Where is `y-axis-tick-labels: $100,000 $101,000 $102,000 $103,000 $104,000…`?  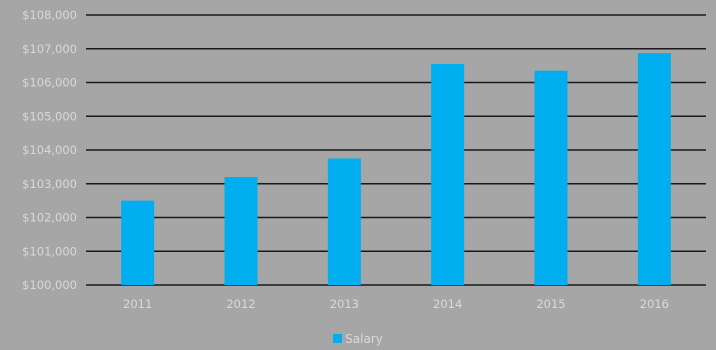 y-axis-tick-labels: $100,000 $101,000 $102,000 $103,000 $104,000… is located at coordinates (49, 150).